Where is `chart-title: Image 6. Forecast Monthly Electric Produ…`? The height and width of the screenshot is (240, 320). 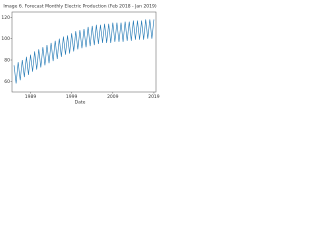
chart-title: Image 6. Forecast Monthly Electric Produ… is located at coordinates (80, 7).